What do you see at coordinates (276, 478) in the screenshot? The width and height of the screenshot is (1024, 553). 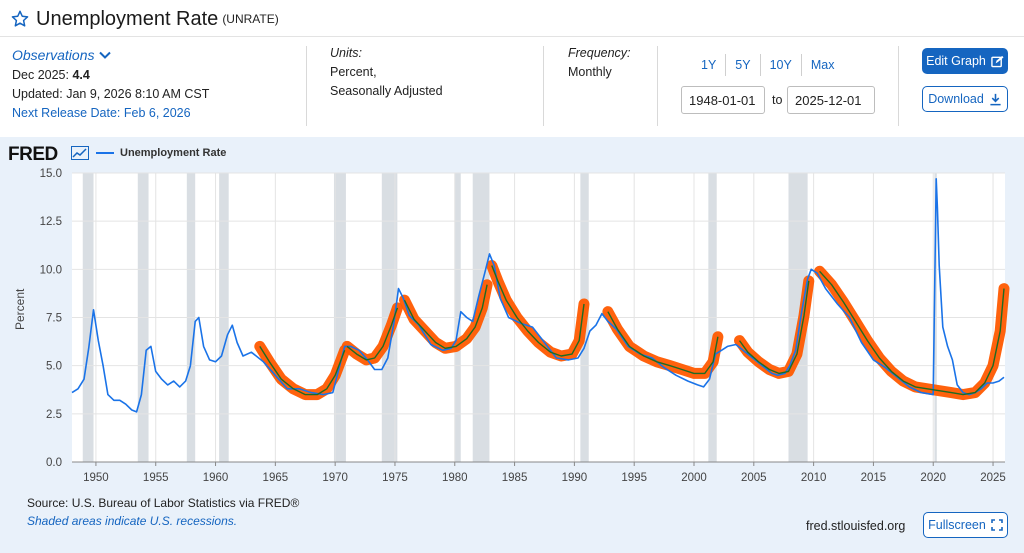 I see `x-tick-label: 1965` at bounding box center [276, 478].